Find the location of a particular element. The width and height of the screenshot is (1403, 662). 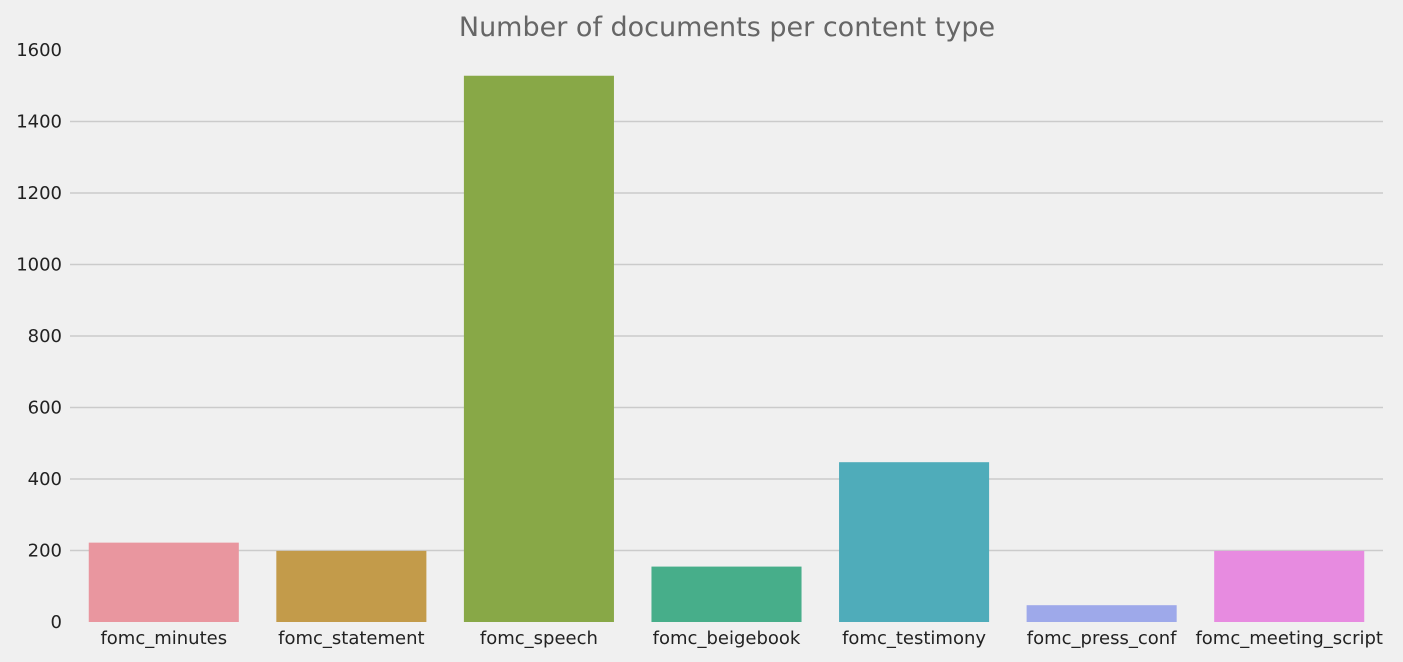

y-tick-label: 600 is located at coordinates (45, 408).